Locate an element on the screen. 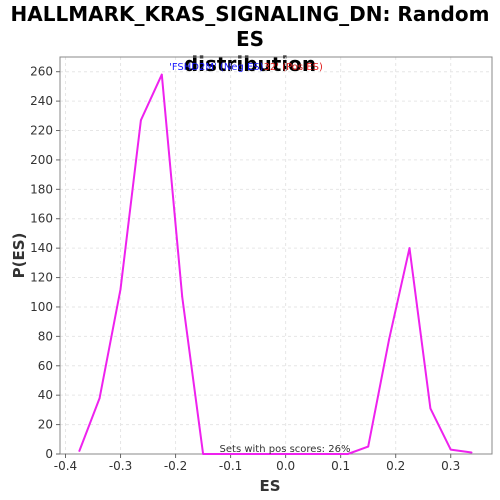 This screenshot has width=500, height=500. y-tick-label: 140 is located at coordinates (41, 248).